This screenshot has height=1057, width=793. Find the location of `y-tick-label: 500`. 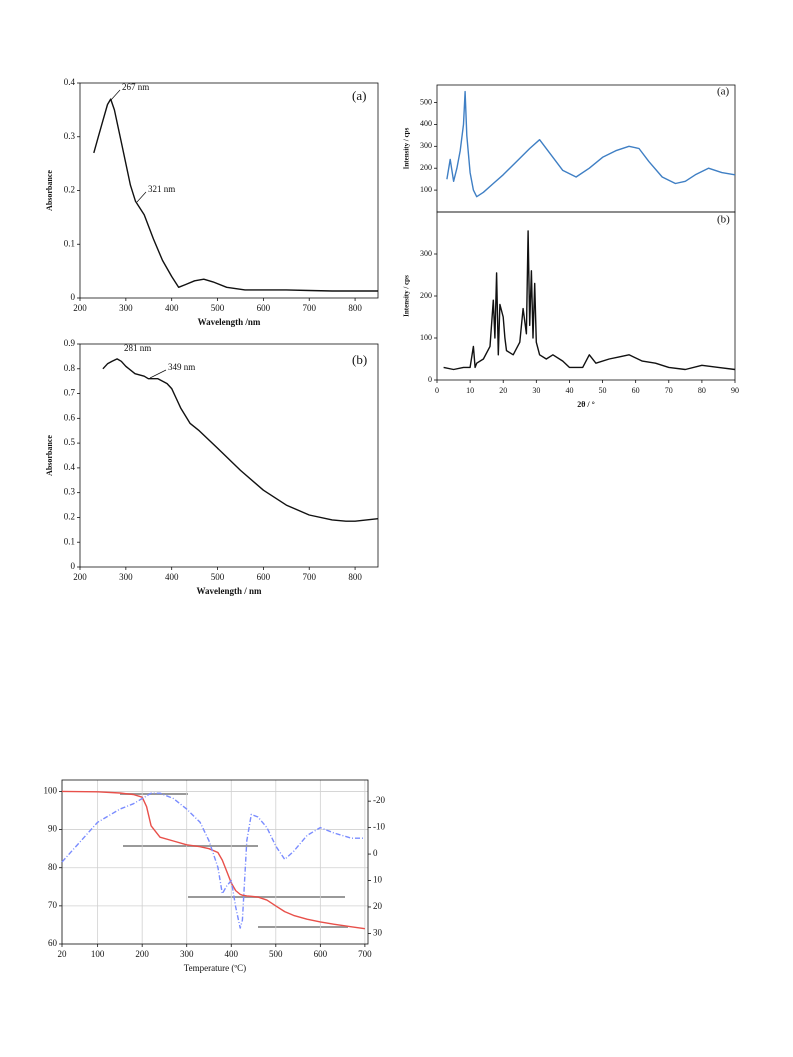

y-tick-label: 500 is located at coordinates (426, 101).